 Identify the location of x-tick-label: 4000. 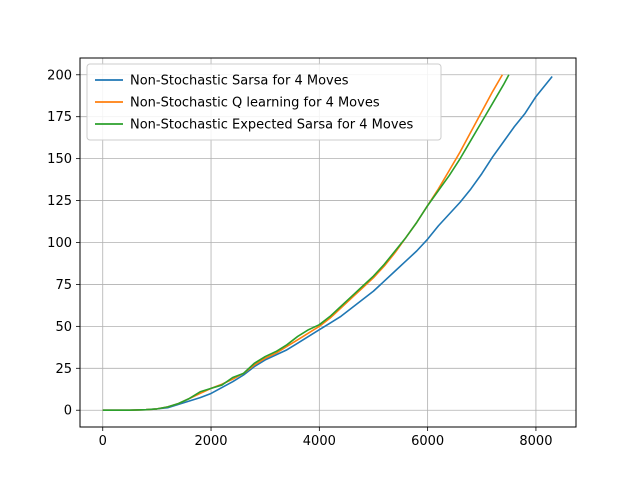
(319, 441).